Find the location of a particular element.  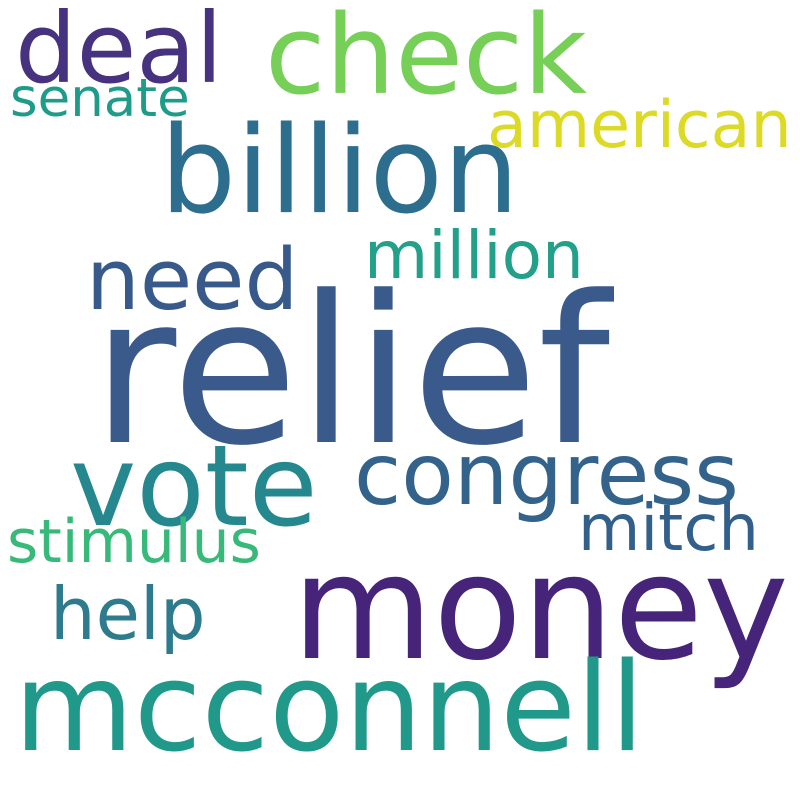

word-need: need is located at coordinates (192, 280).